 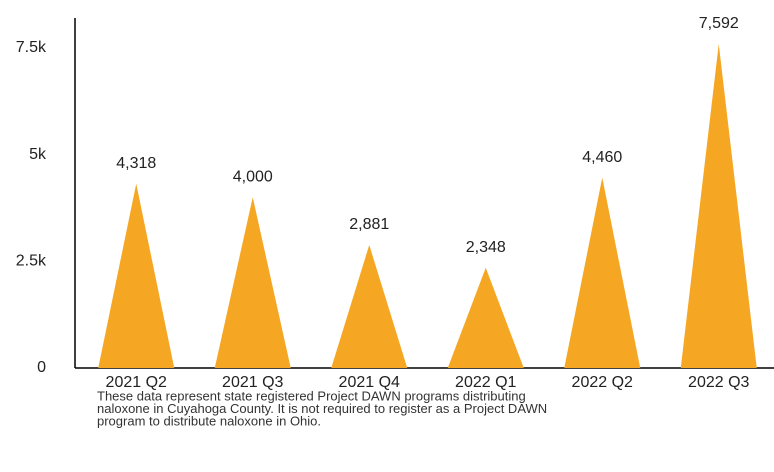 What do you see at coordinates (369, 382) in the screenshot?
I see `x-tick-label: 2021 Q4` at bounding box center [369, 382].